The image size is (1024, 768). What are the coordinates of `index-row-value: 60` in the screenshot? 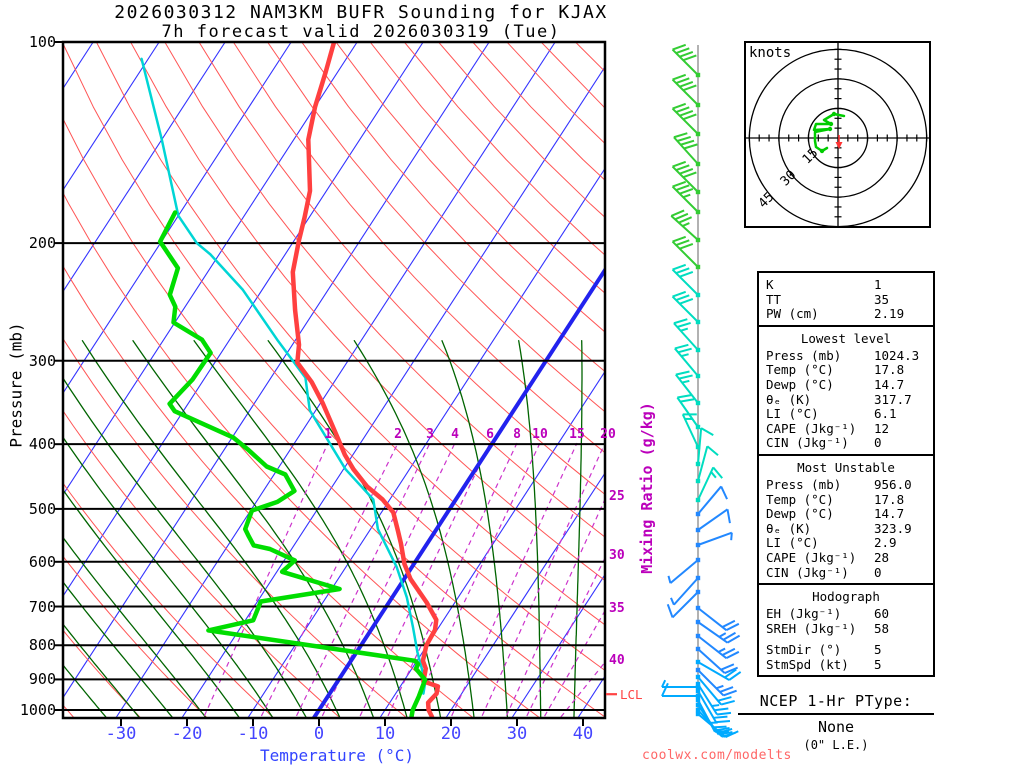 It's located at (882, 614).